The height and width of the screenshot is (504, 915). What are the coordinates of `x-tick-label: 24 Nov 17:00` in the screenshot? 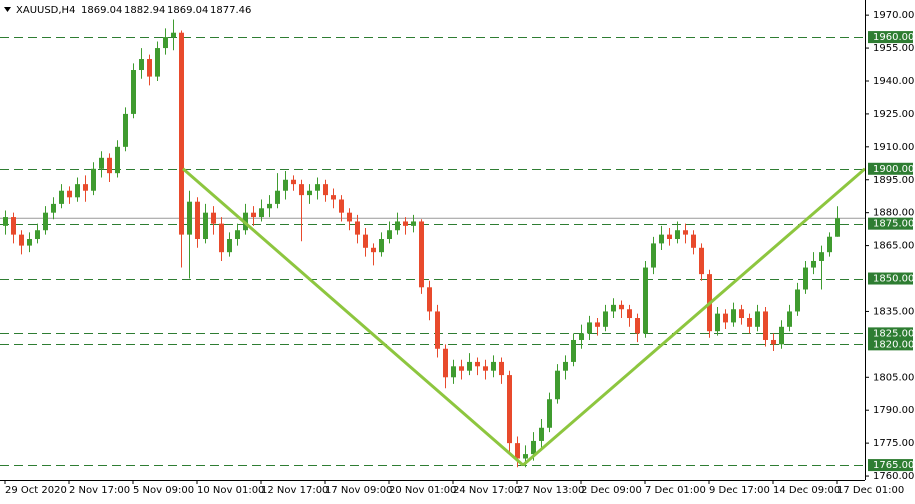 It's located at (486, 490).